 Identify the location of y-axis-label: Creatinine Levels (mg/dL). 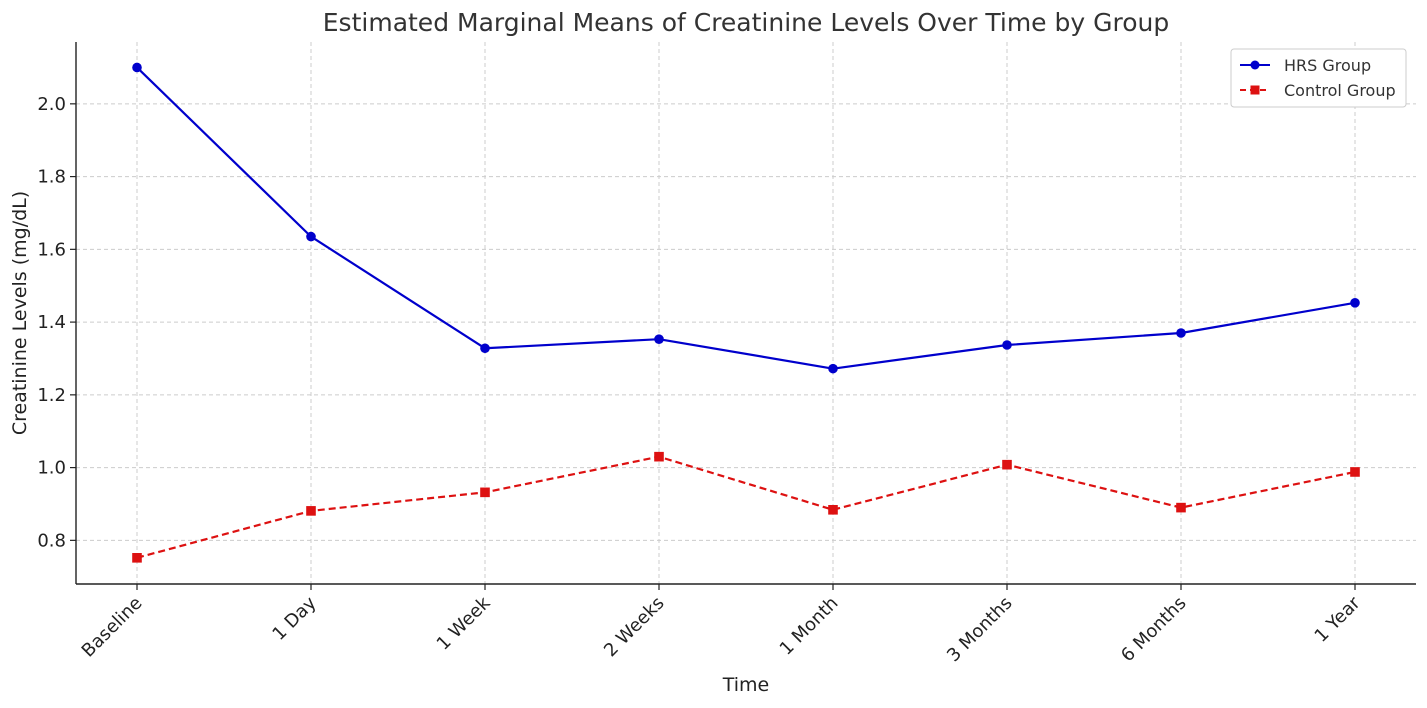
(20, 313).